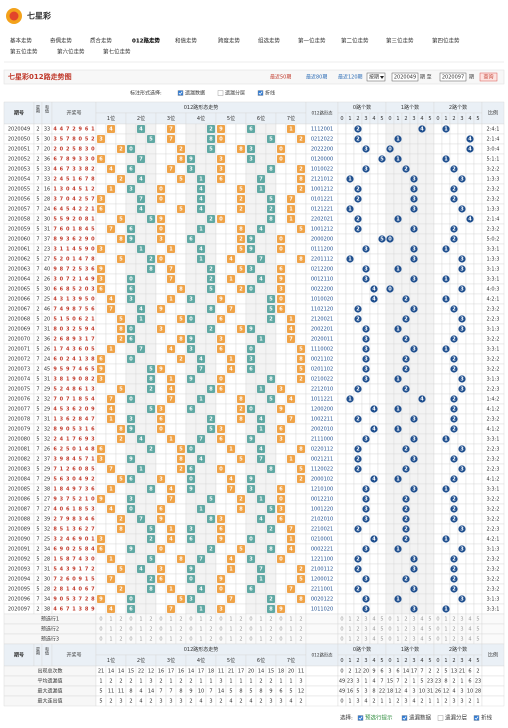  I want to click on draw-digit: 6, so click(68, 580).